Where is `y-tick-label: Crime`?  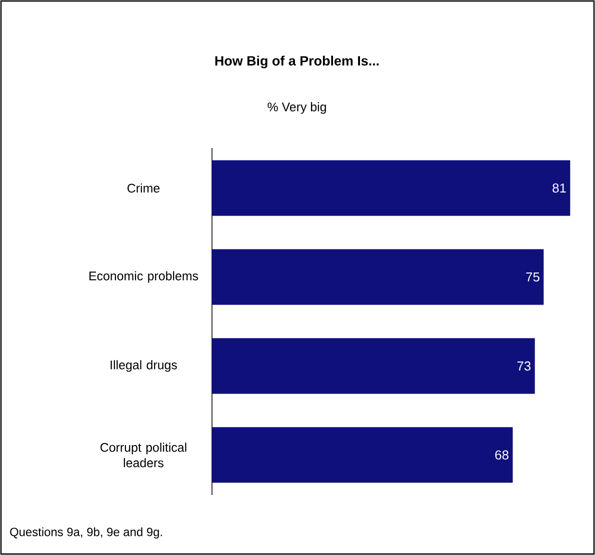 y-tick-label: Crime is located at coordinates (144, 188).